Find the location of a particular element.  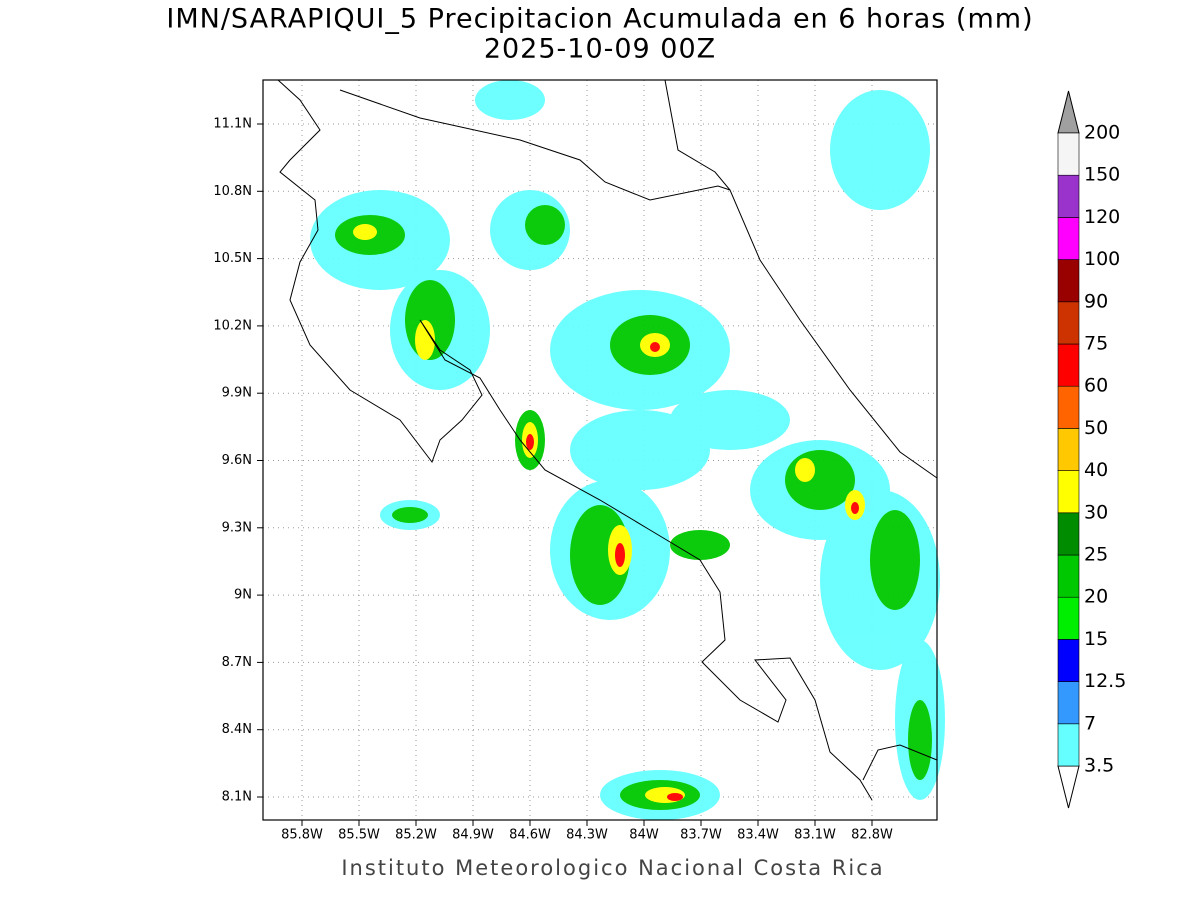

colorbar: 3.5 7 12.5 15 20 25 30 40 50 60 75 90 100 120 150 200 is located at coordinates (1091, 449).